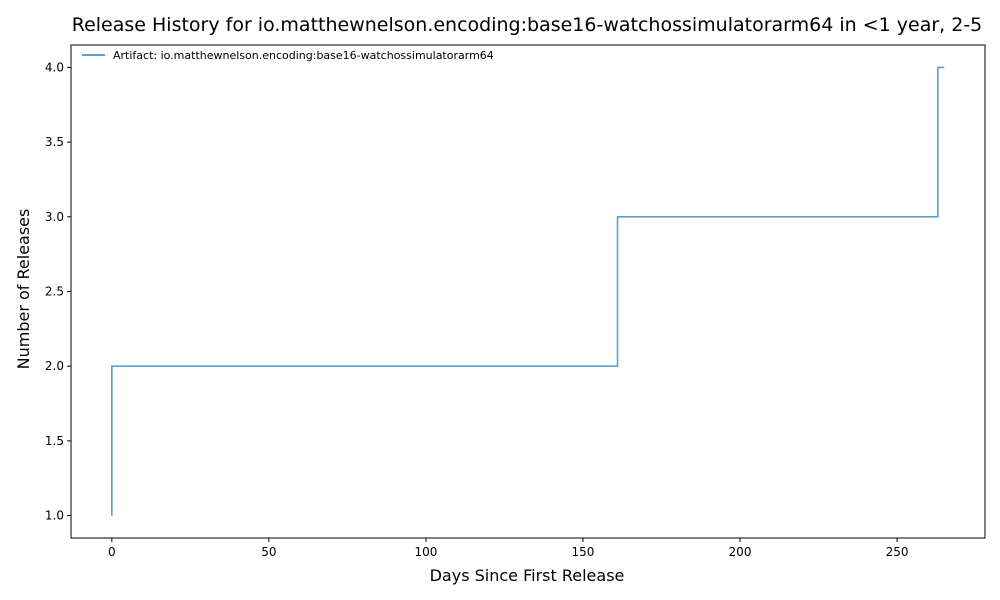  Describe the element at coordinates (54, 142) in the screenshot. I see `y-tick-label: 3.5` at that location.